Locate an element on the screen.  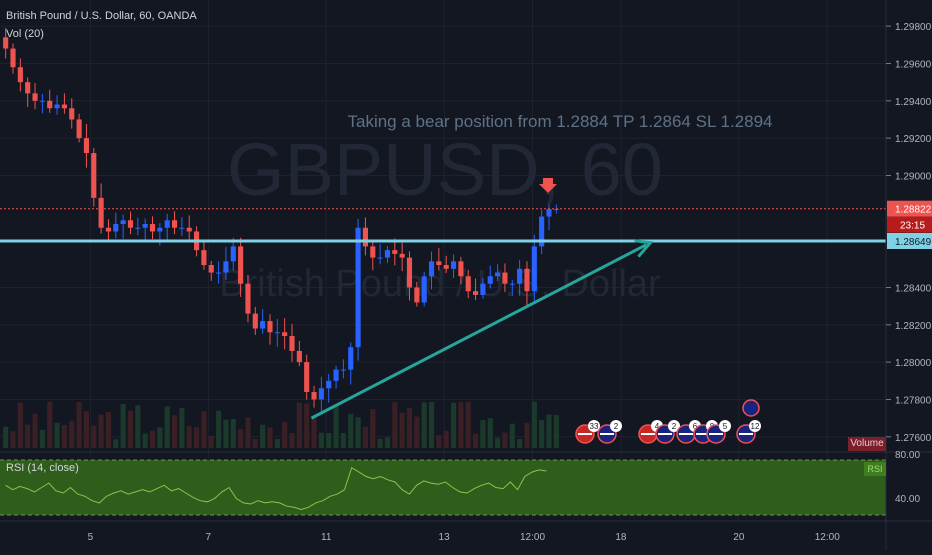
event-flag is located at coordinates (751, 408).